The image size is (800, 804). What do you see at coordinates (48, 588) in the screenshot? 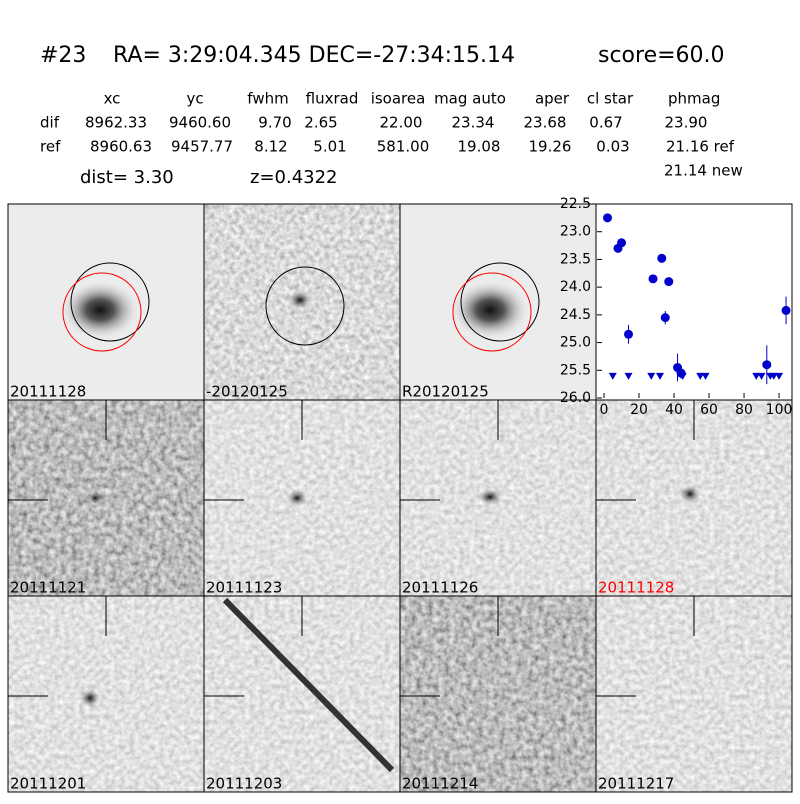
I see `panel-label: 20111121` at bounding box center [48, 588].